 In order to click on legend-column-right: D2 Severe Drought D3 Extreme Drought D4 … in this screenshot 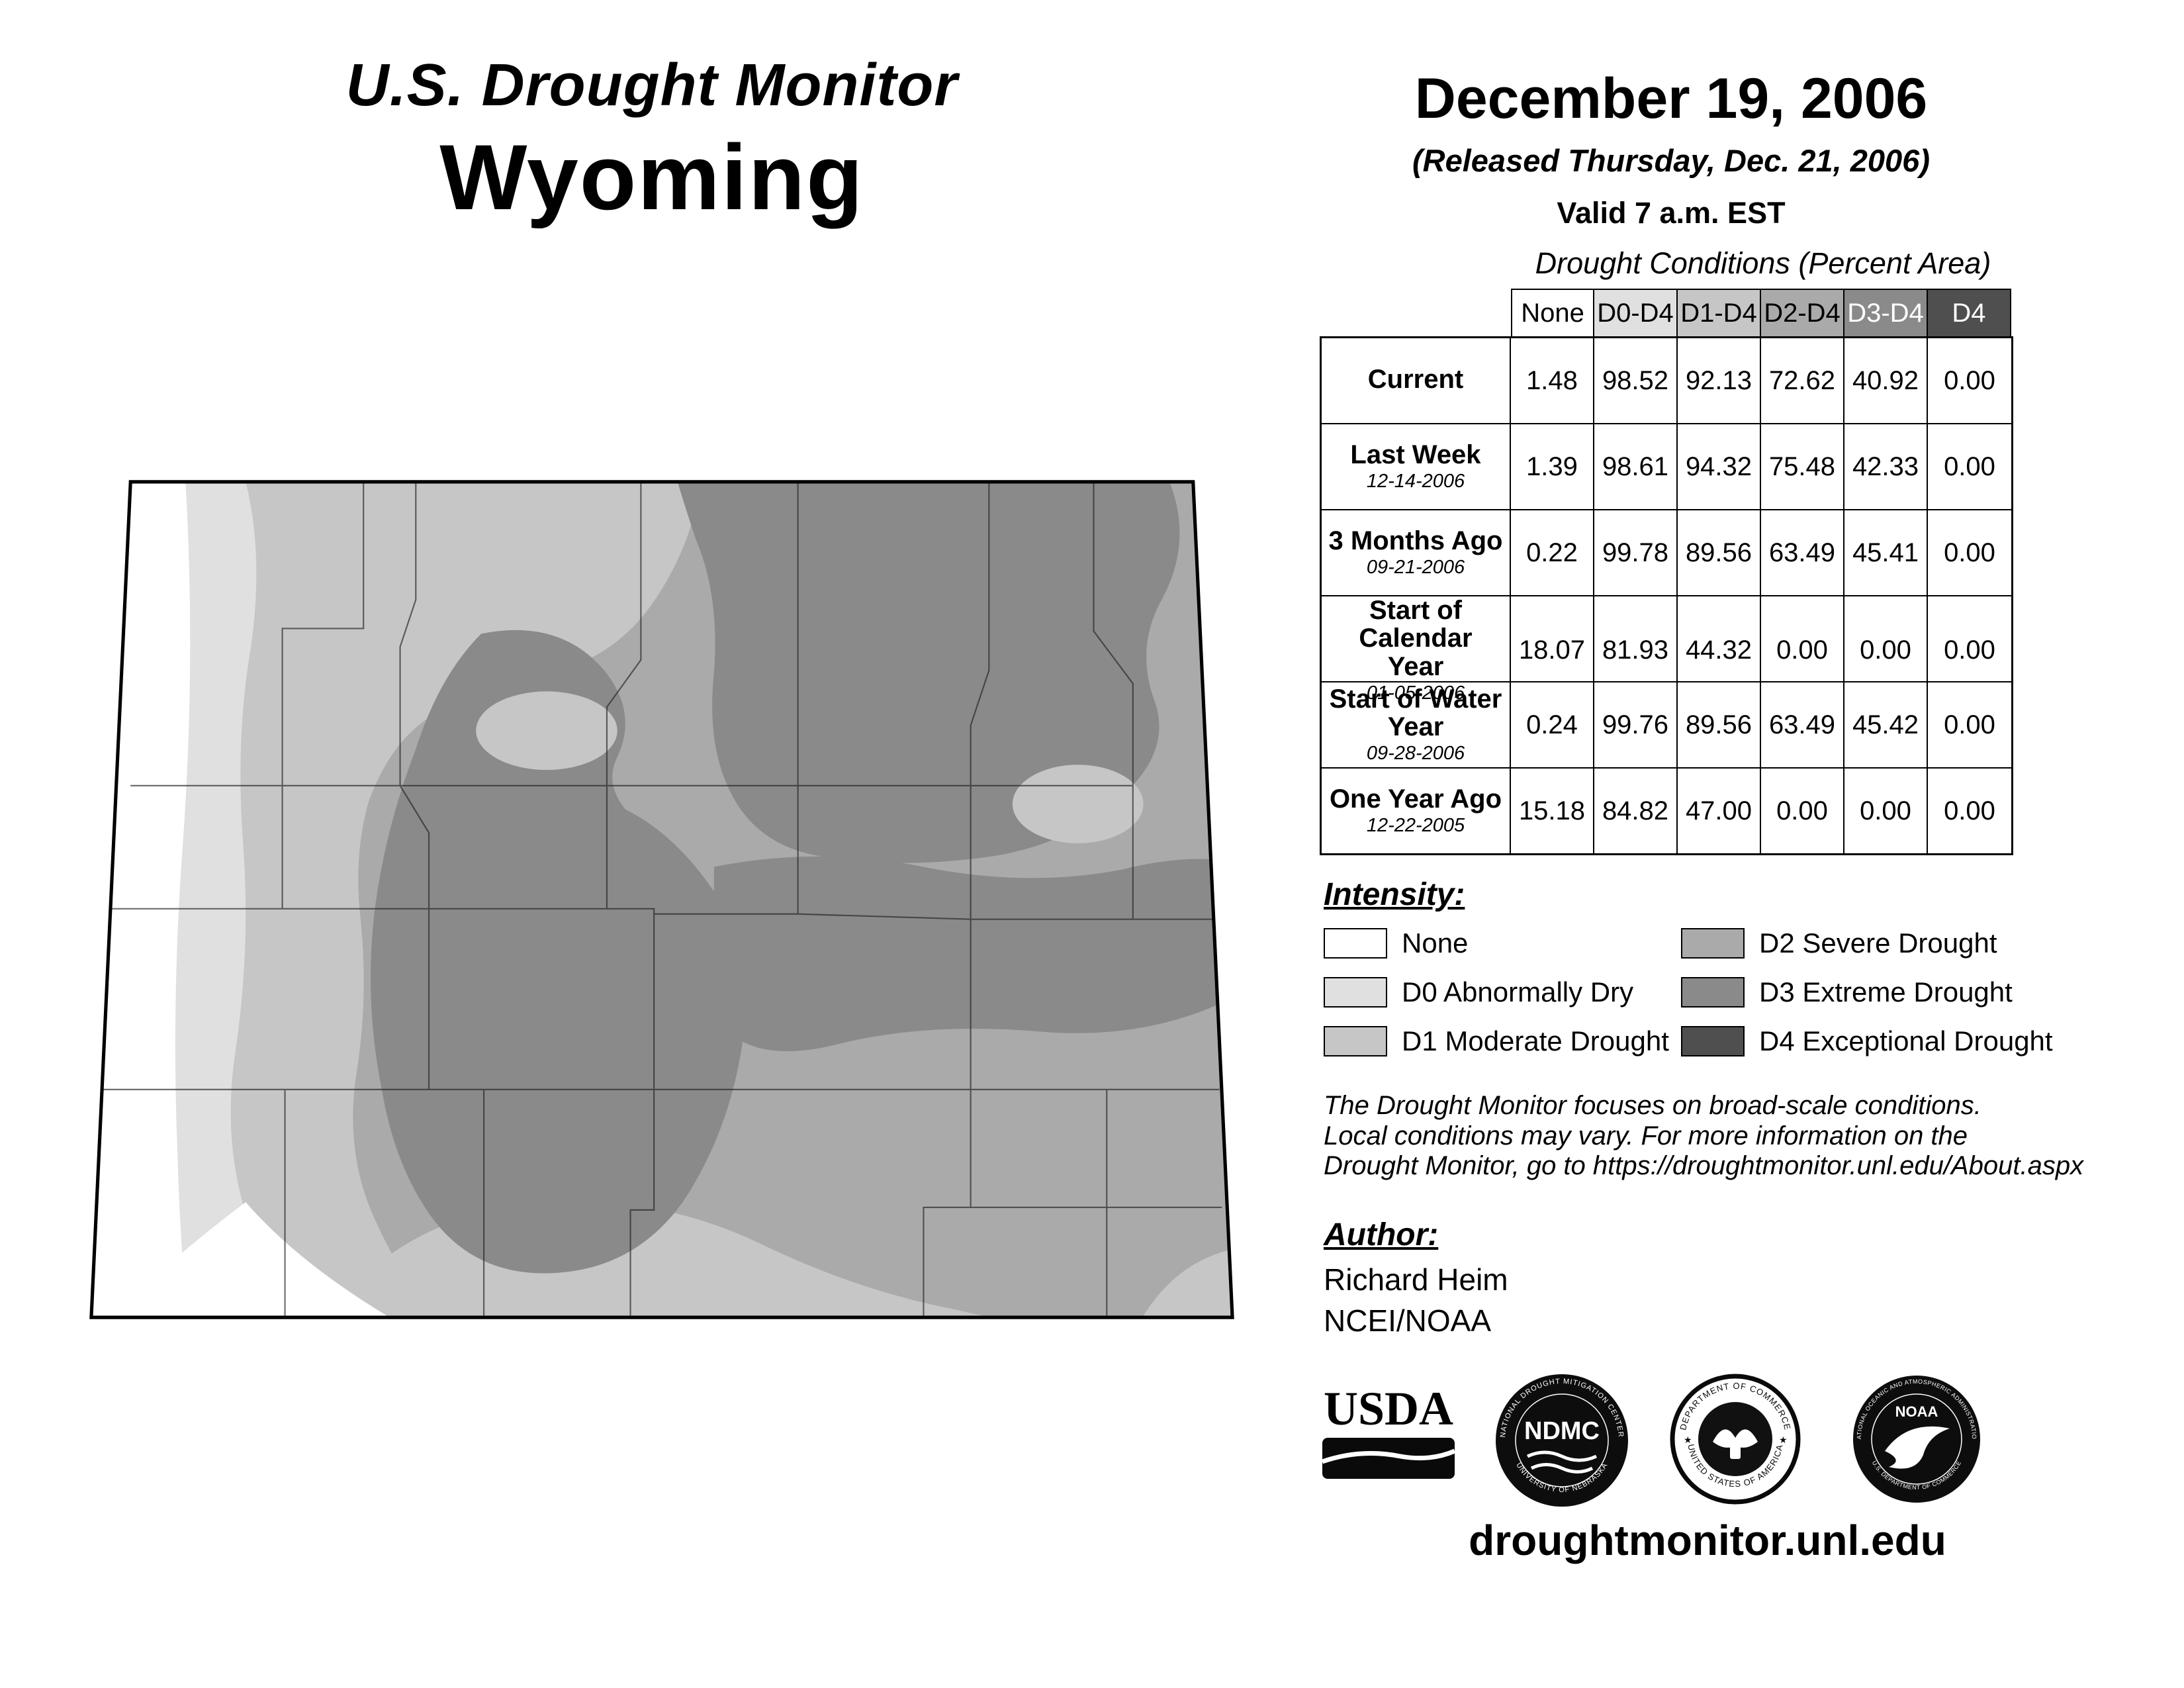, I will do `click(1867, 992)`.